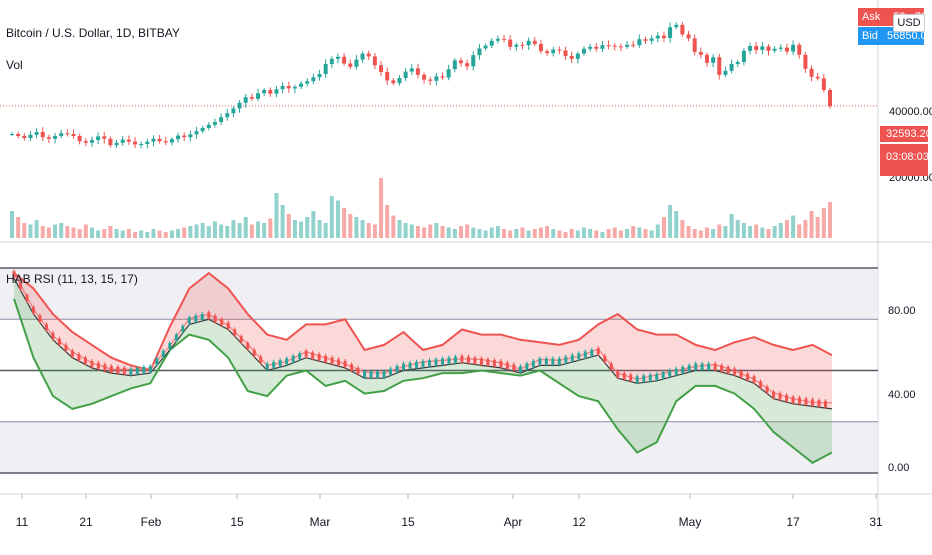  I want to click on currency-button: USD, so click(909, 23).